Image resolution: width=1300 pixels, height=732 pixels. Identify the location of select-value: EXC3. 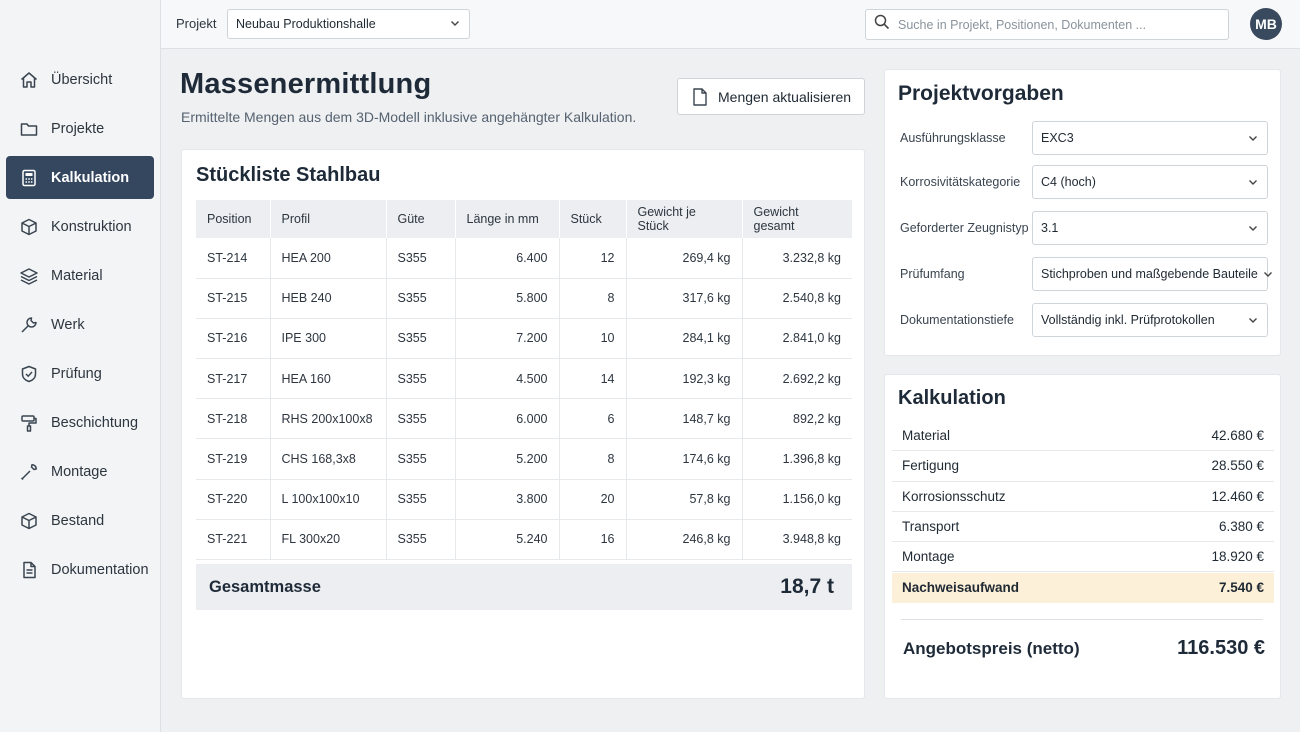
(1057, 138).